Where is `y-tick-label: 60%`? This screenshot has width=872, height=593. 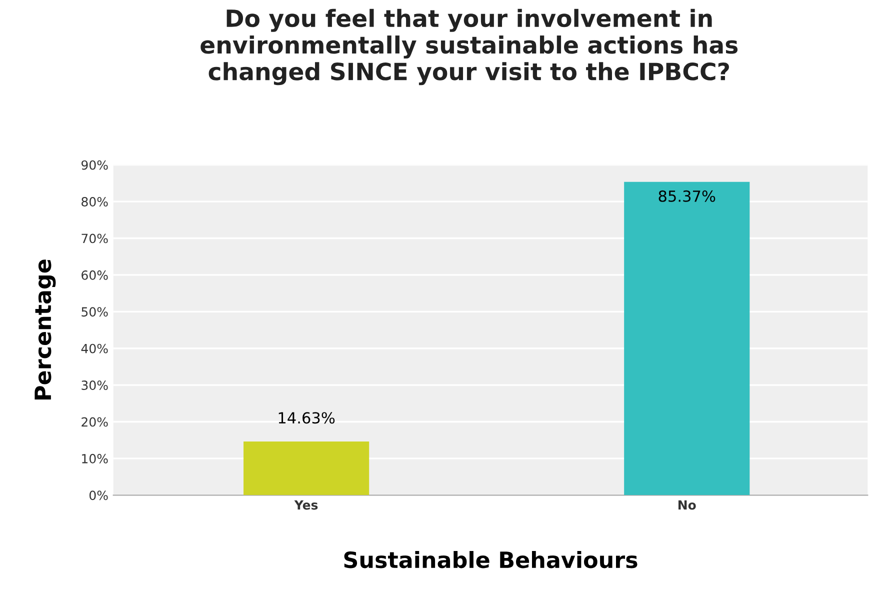
y-tick-label: 60% is located at coordinates (95, 275).